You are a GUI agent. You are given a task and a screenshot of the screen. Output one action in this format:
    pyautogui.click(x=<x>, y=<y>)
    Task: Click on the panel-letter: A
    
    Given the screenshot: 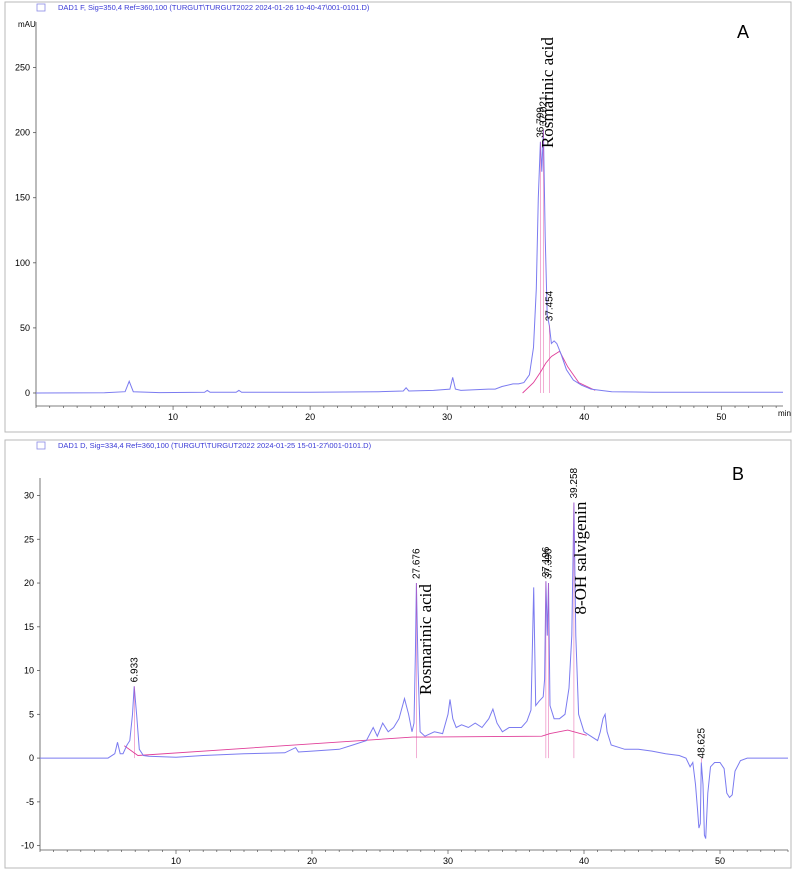 What is the action you would take?
    pyautogui.click(x=743, y=32)
    